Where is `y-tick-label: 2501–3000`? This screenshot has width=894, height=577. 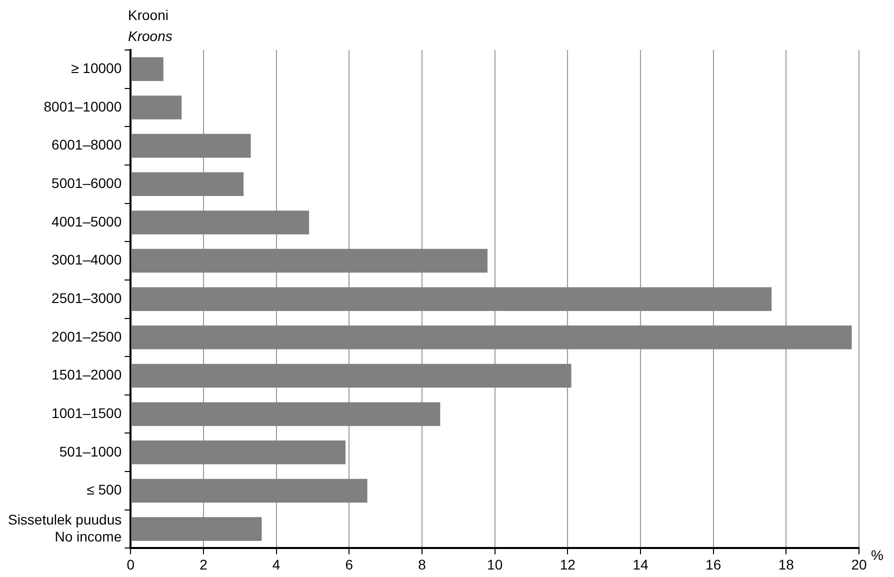
y-tick-label: 2501–3000 is located at coordinates (87, 298).